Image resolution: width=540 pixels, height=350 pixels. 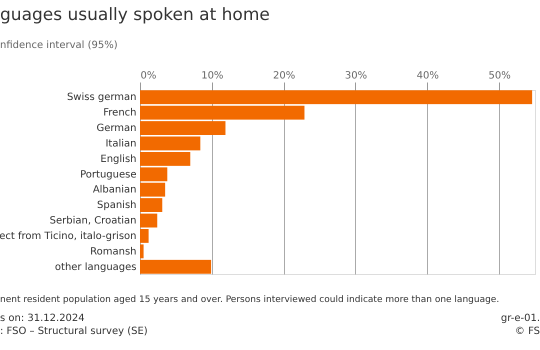 What do you see at coordinates (93, 221) in the screenshot?
I see `y-tick-label: Serbian, Croatian` at bounding box center [93, 221].